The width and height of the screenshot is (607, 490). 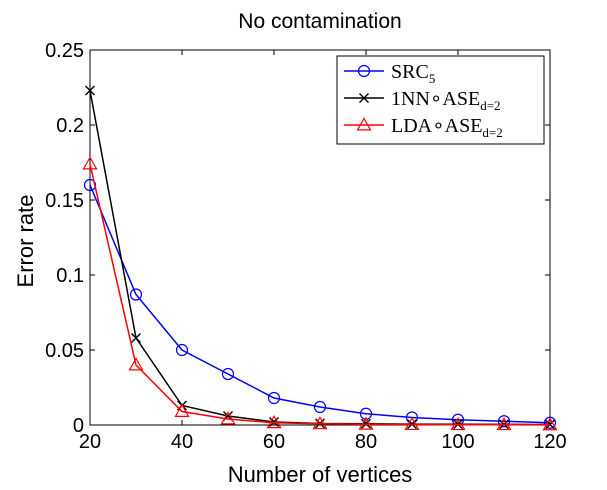 What do you see at coordinates (25, 241) in the screenshot?
I see `y-axis-label: Error rate` at bounding box center [25, 241].